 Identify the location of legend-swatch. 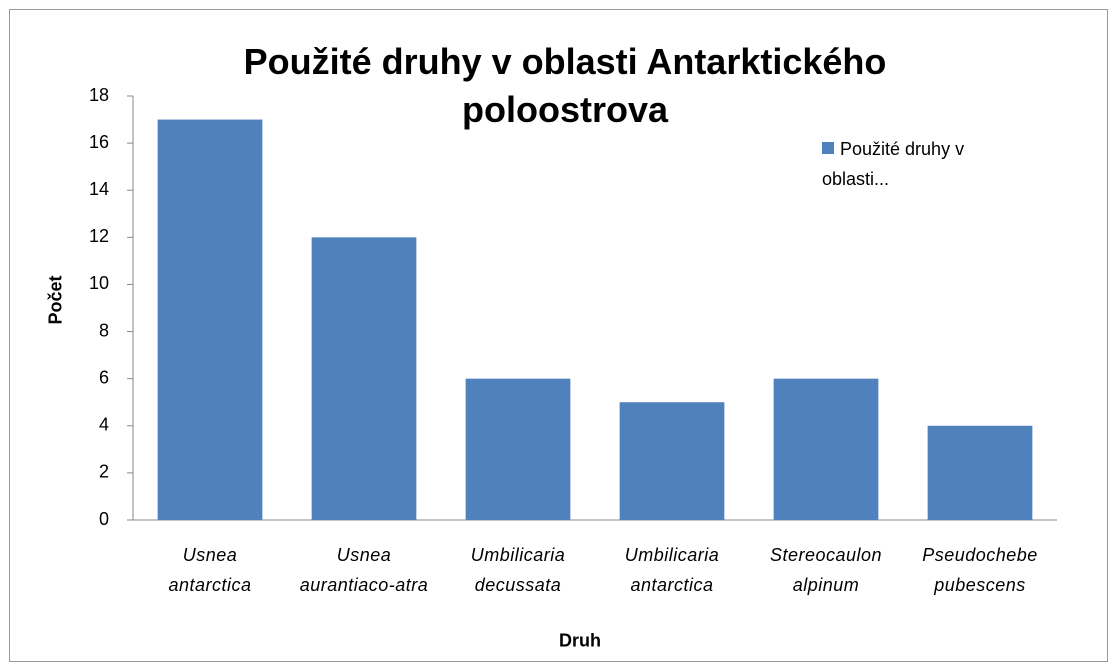
(828, 148).